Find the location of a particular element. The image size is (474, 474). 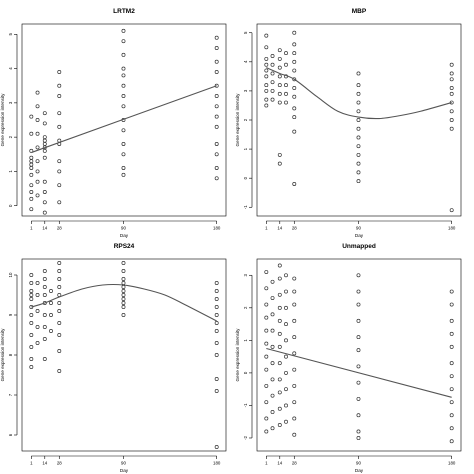

fit-line is located at coordinates (359, 93).